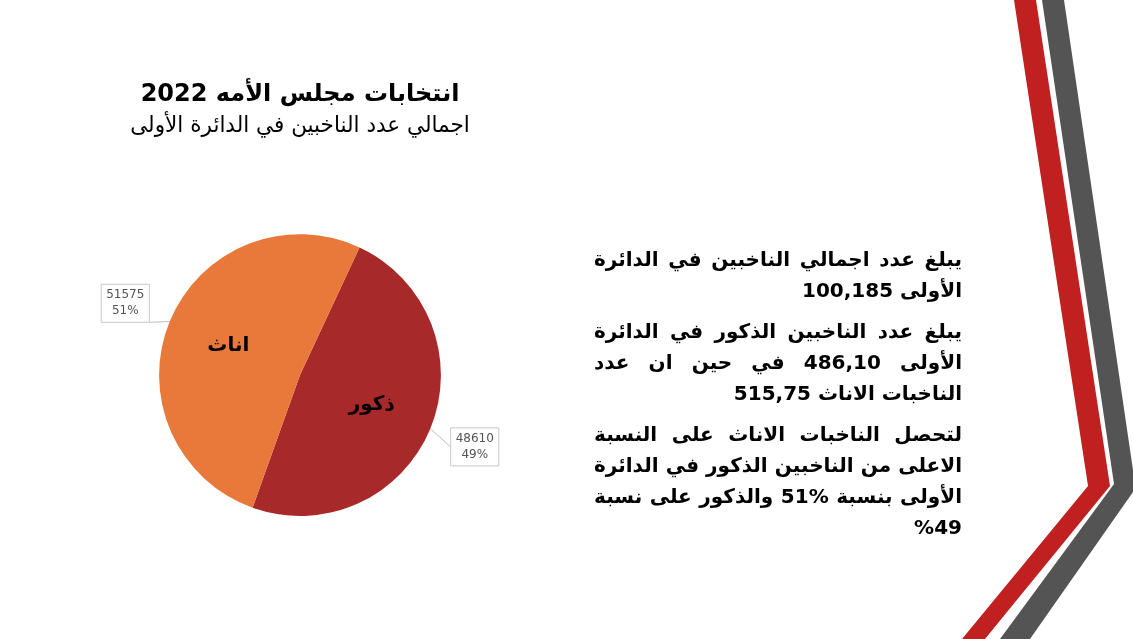  I want to click on text: لتحصل الناخبات الاناث على النسبة الاعلى من الناخبين الذكور في الدائرة الأولى بنسبة %51 والذكور على نسبة 49%, so click(778, 481).